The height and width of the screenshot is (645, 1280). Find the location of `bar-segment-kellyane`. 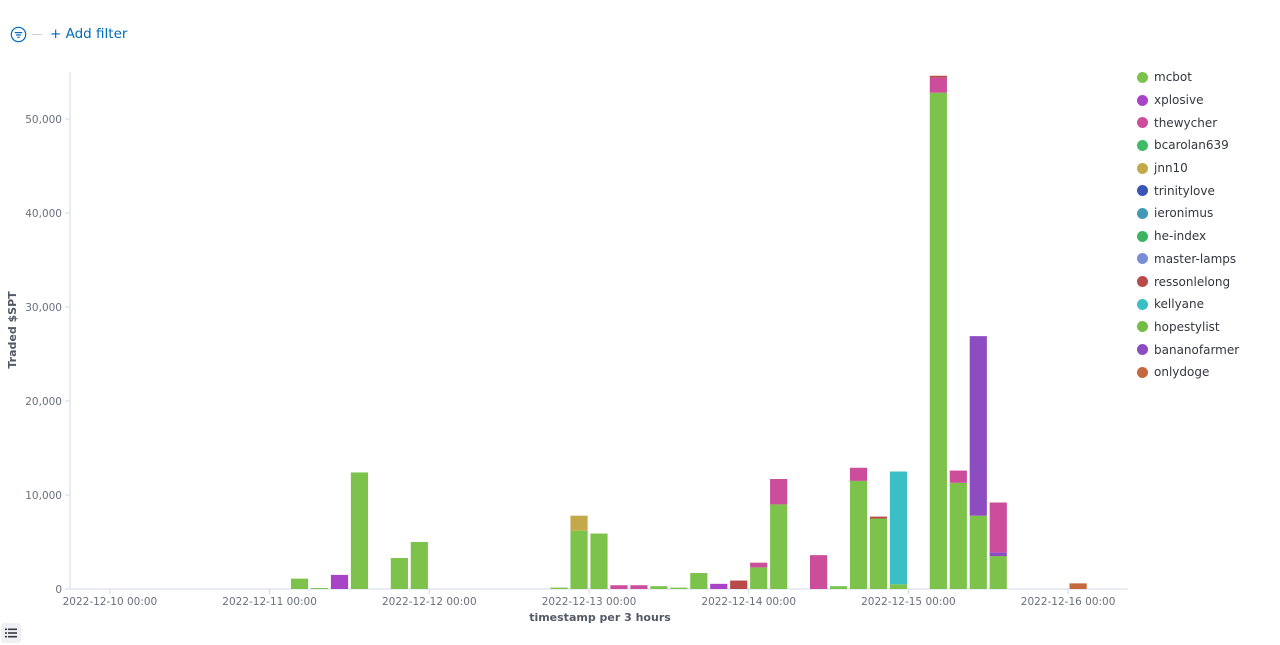

bar-segment-kellyane is located at coordinates (898, 528).